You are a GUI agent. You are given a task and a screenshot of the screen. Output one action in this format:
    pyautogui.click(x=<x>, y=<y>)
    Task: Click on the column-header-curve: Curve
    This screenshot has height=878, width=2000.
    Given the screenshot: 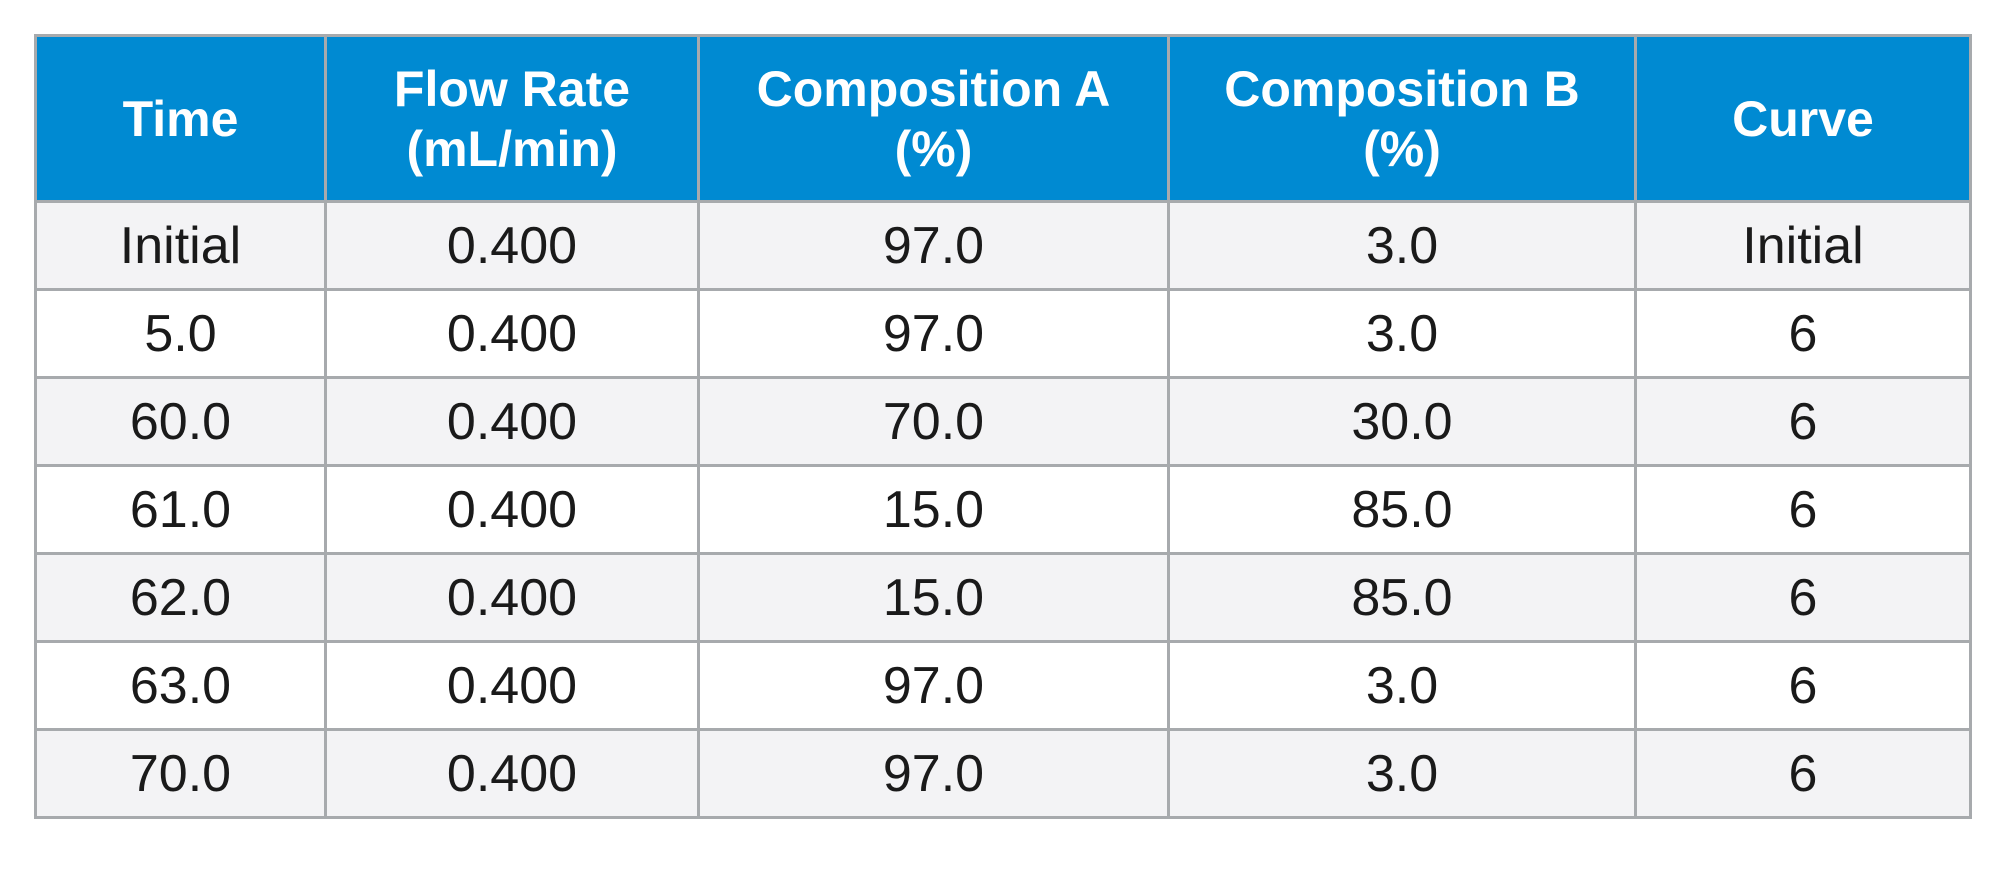 What is the action you would take?
    pyautogui.click(x=1803, y=118)
    